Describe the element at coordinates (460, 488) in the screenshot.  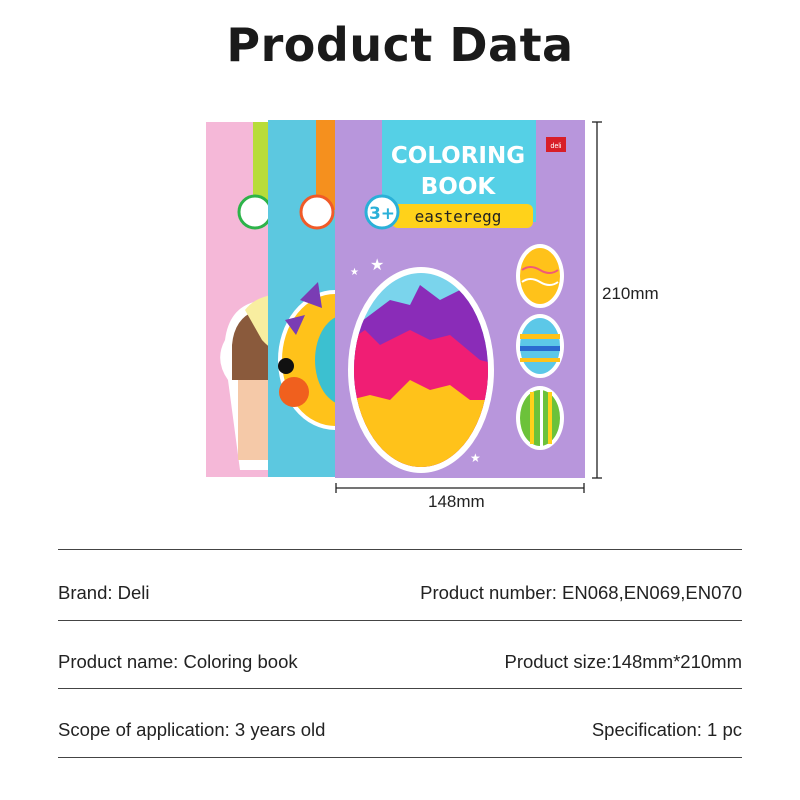
I see `width-dimension-line` at that location.